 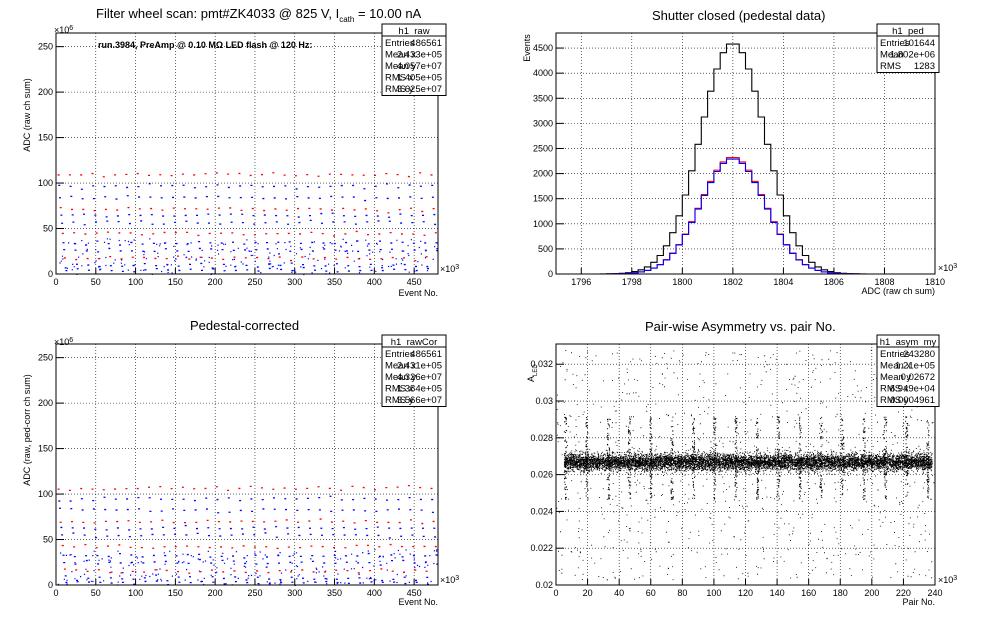 I want to click on x-tick-label: 60, so click(x=651, y=593).